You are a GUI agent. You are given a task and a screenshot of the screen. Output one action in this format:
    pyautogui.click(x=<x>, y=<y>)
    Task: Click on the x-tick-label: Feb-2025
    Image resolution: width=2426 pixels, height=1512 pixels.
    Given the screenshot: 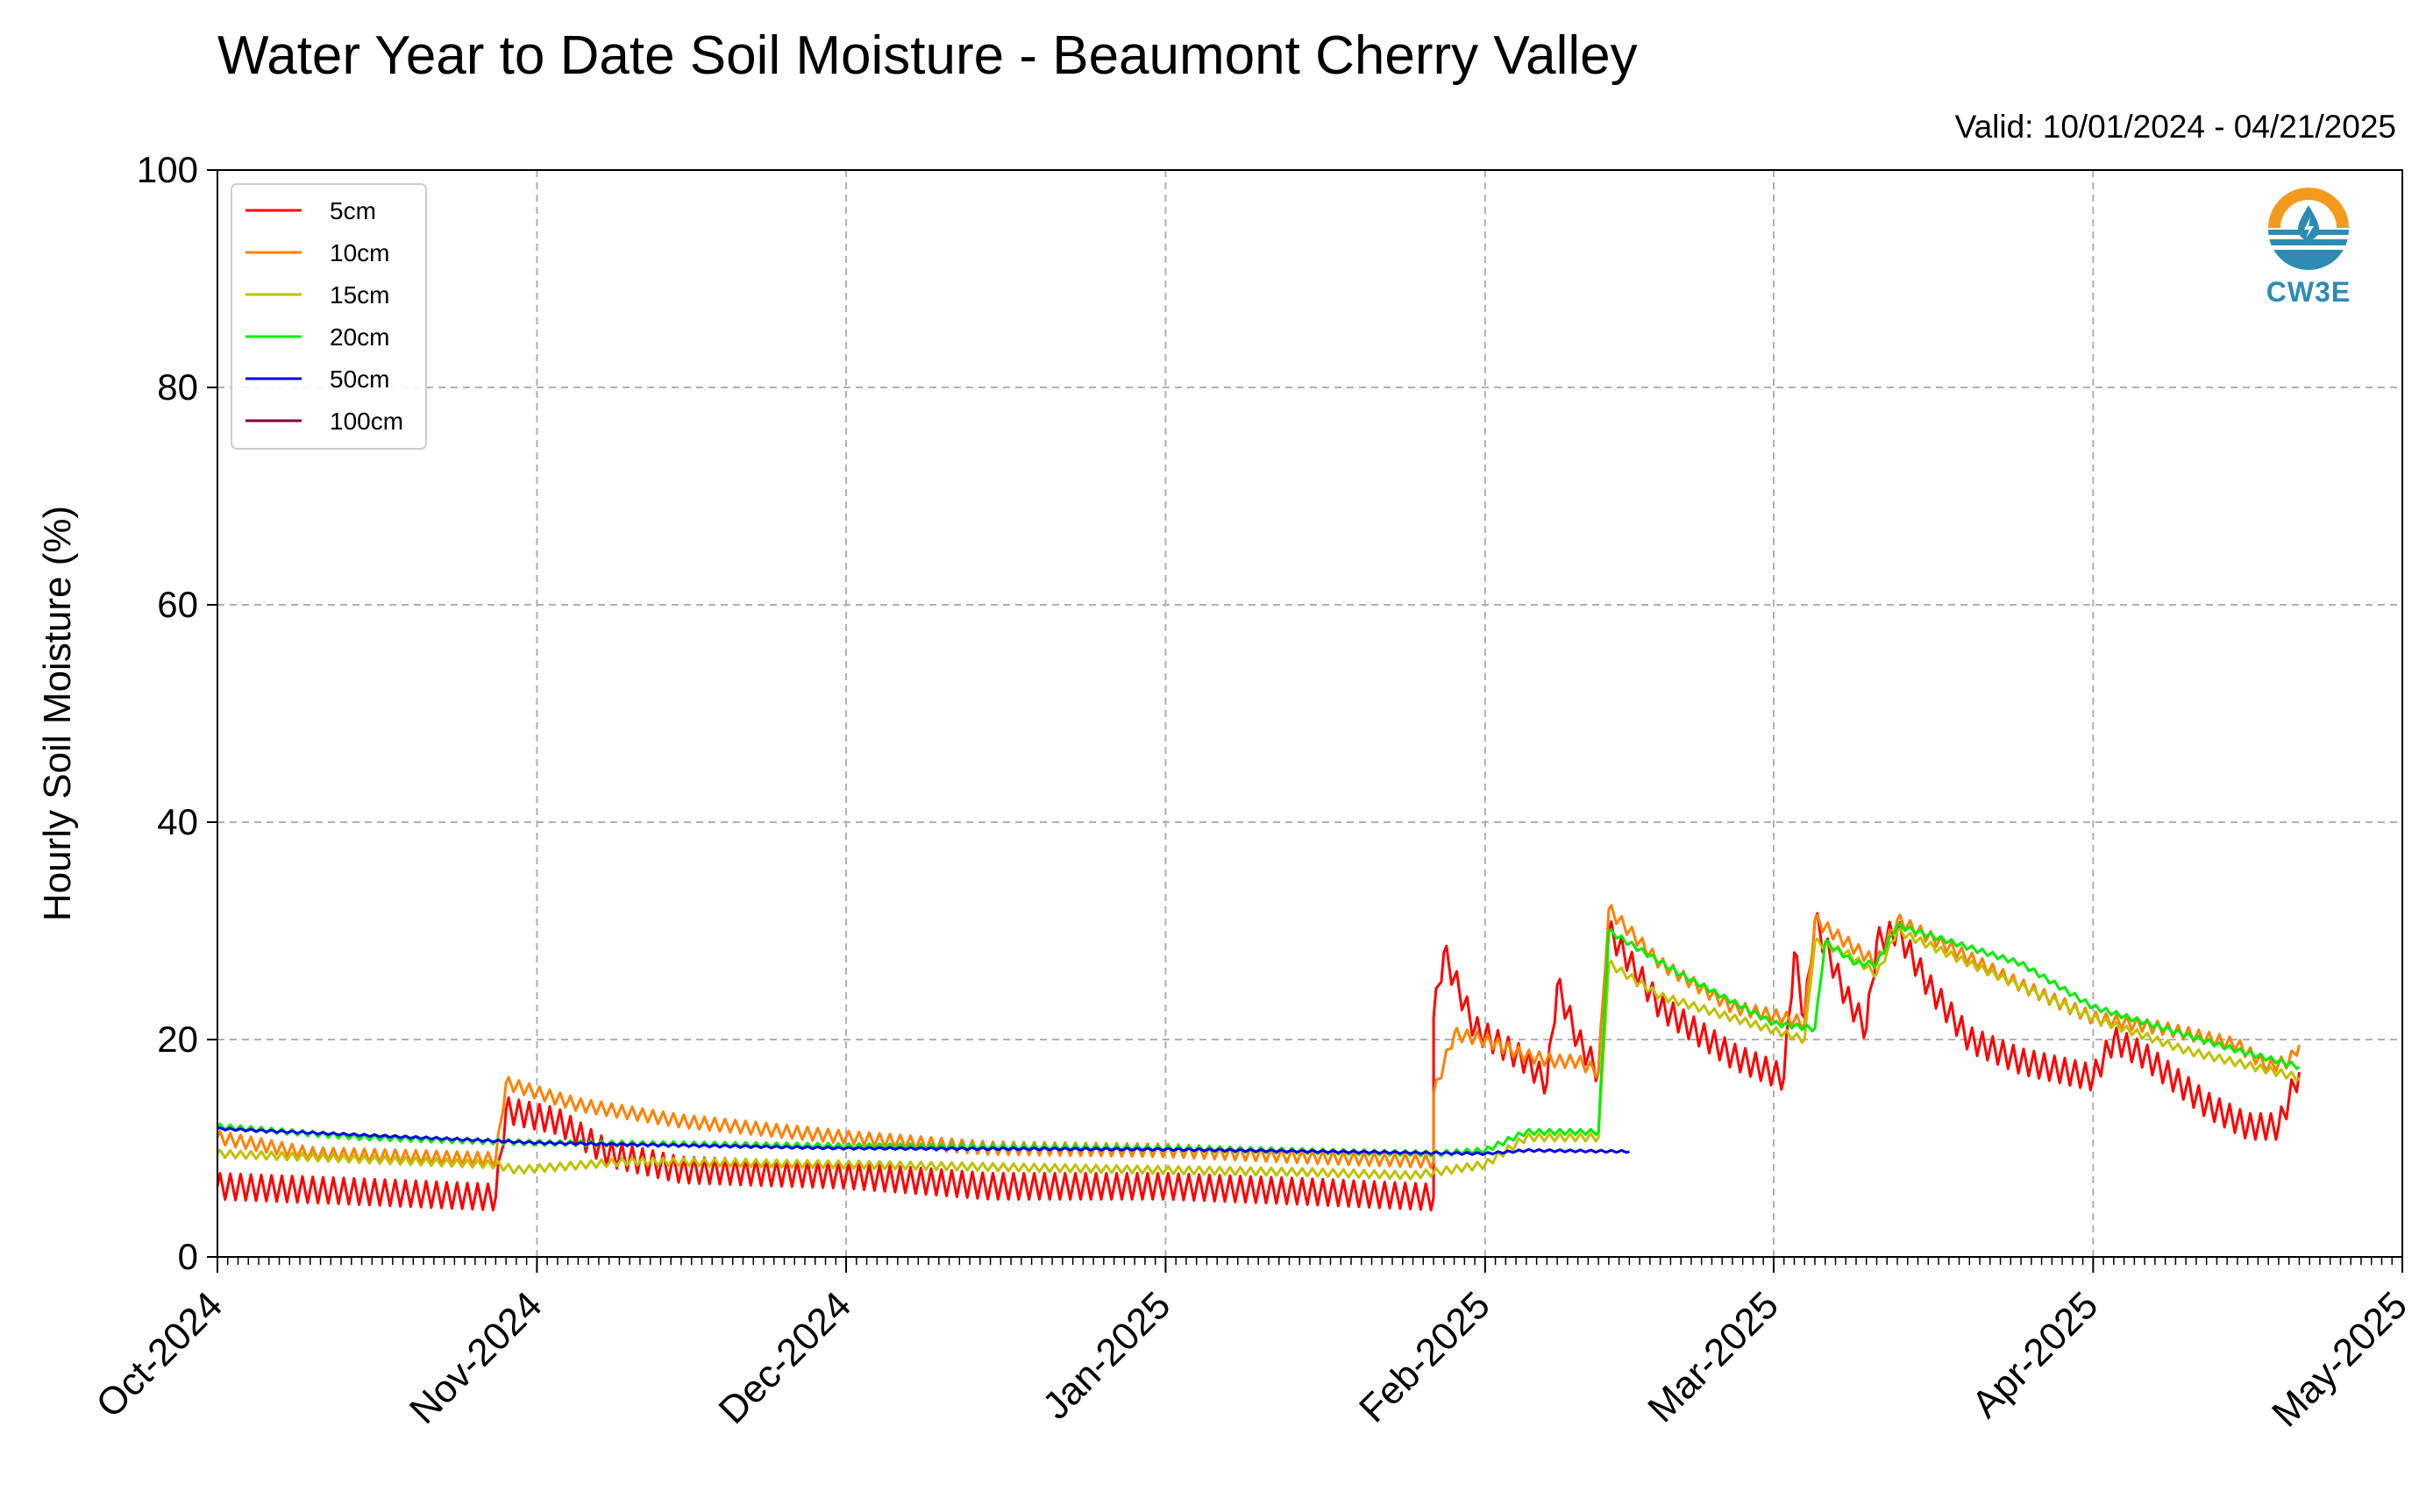 What is the action you would take?
    pyautogui.click(x=1424, y=1356)
    